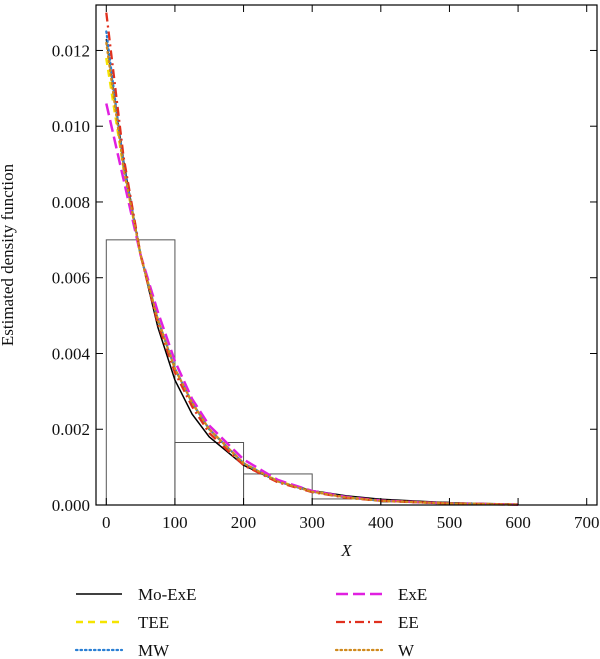 This screenshot has width=600, height=659. Describe the element at coordinates (71, 202) in the screenshot. I see `y-tick-label: 0.008` at that location.